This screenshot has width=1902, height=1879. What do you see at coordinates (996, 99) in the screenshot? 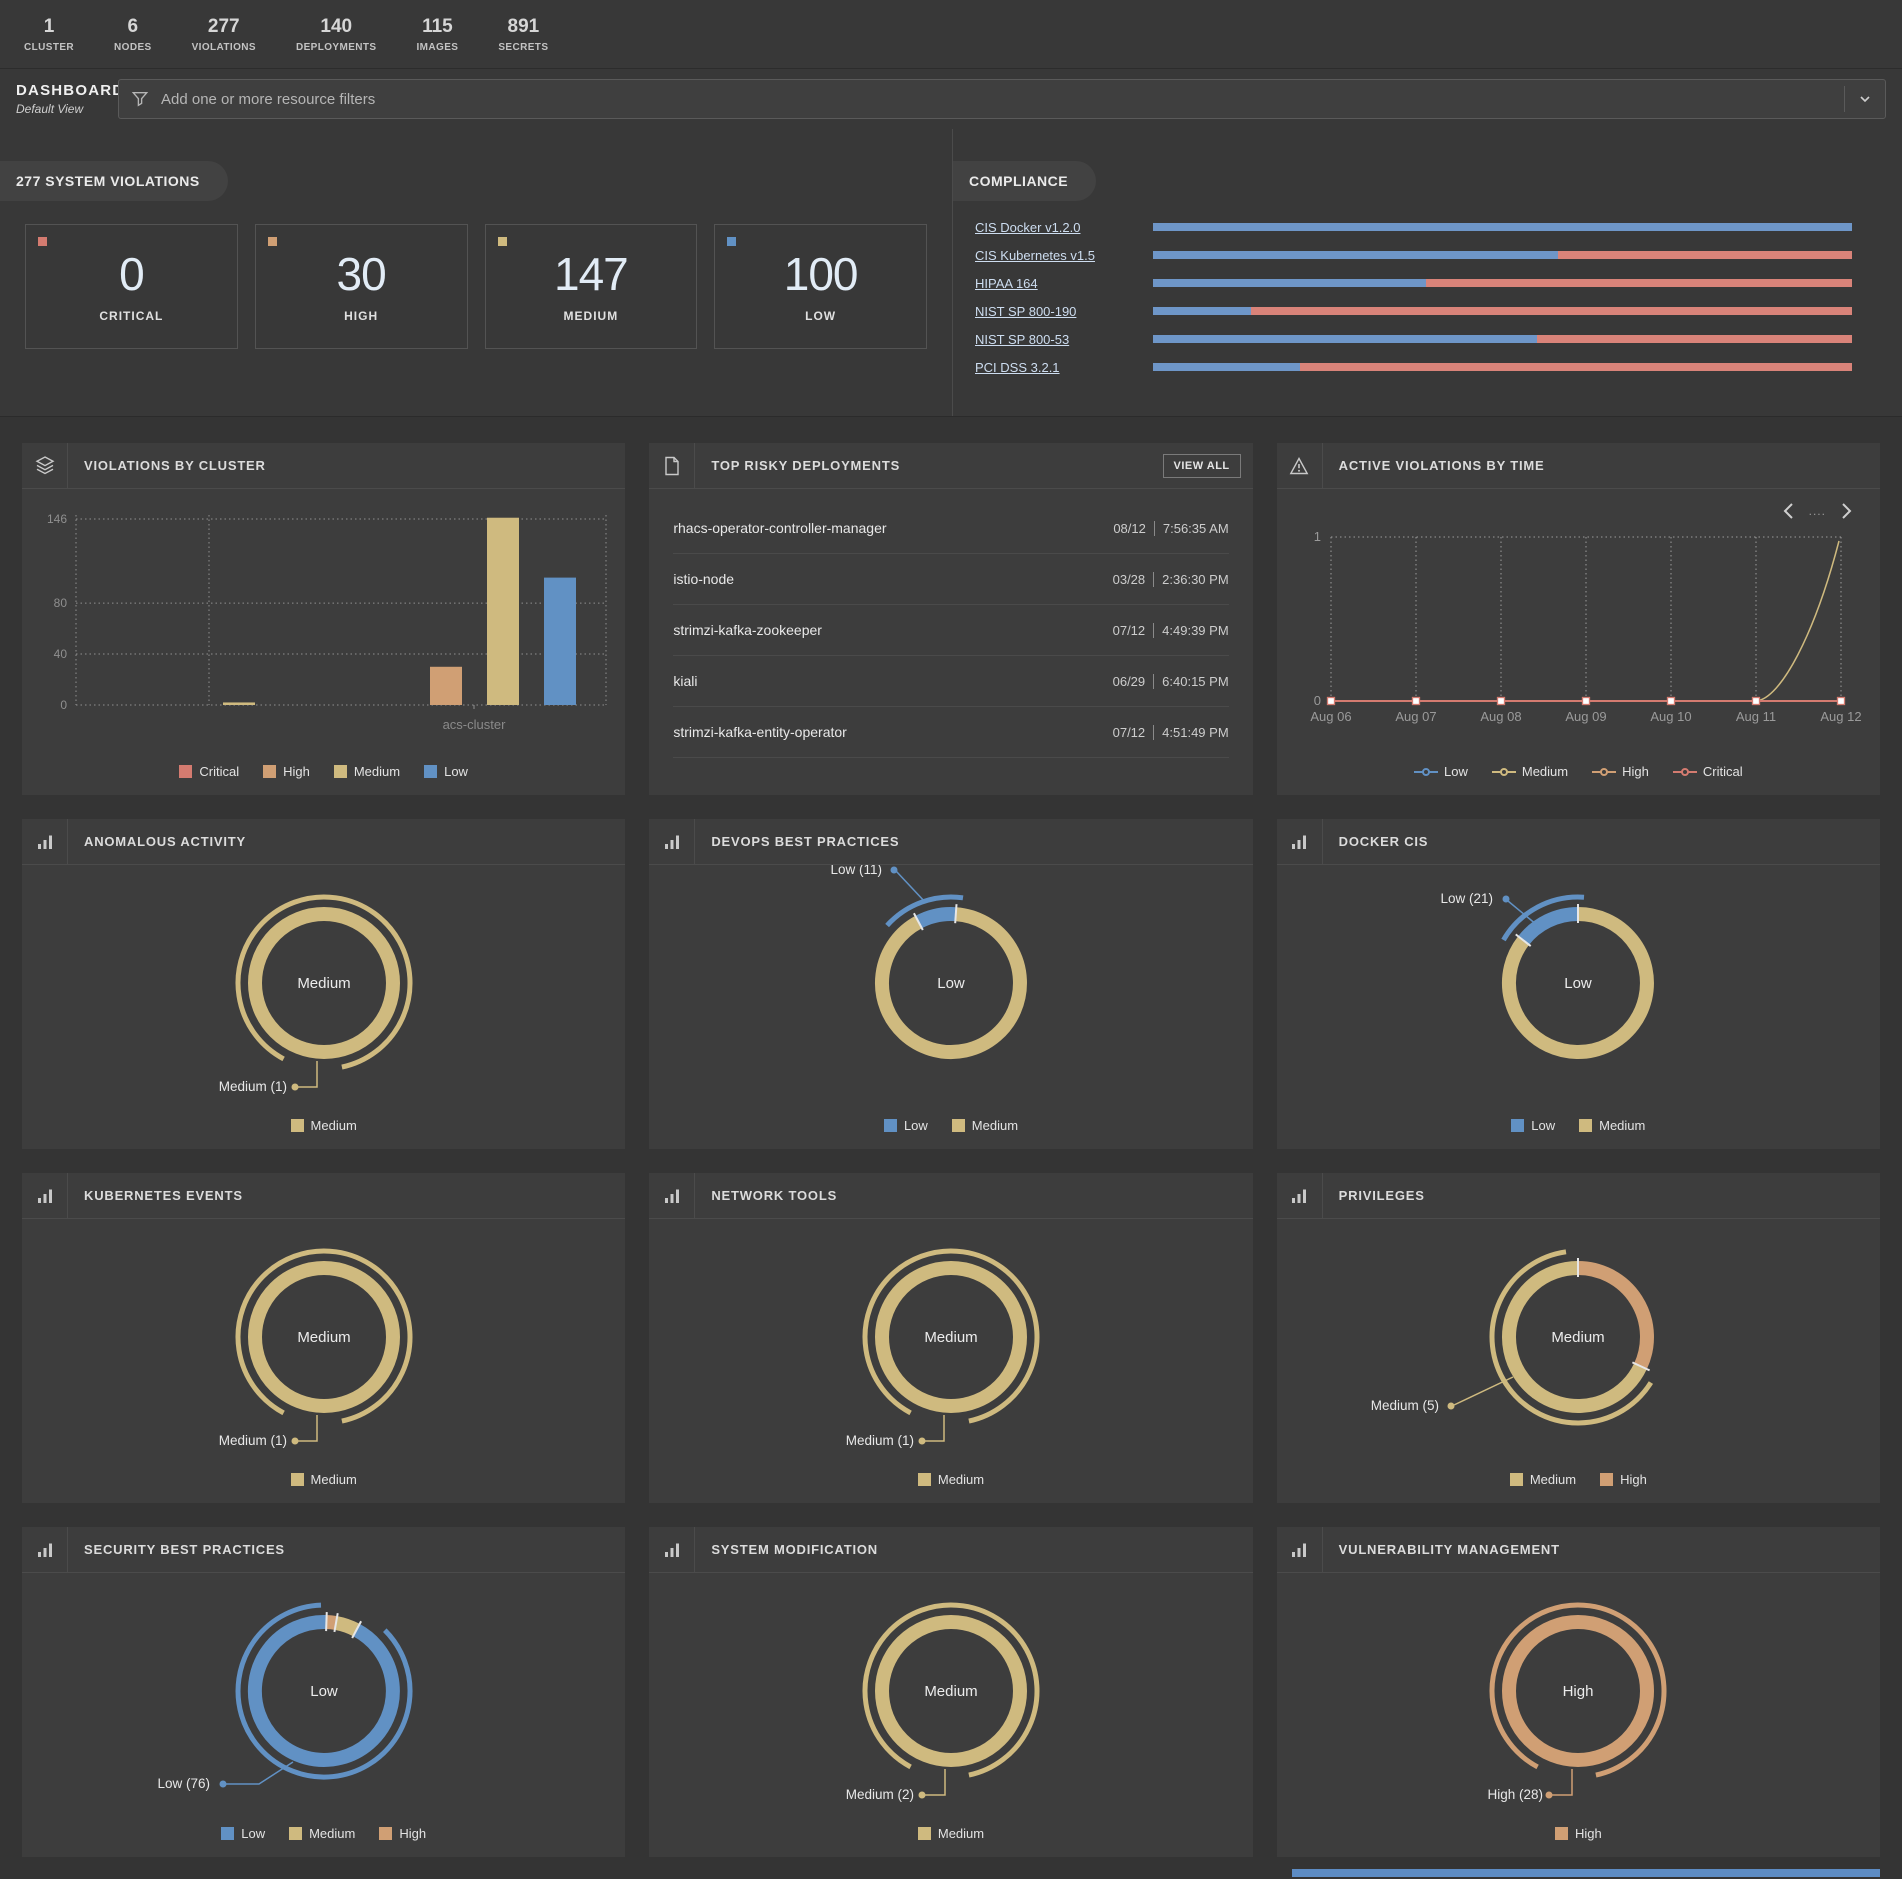
I see `resource-filter-input` at bounding box center [996, 99].